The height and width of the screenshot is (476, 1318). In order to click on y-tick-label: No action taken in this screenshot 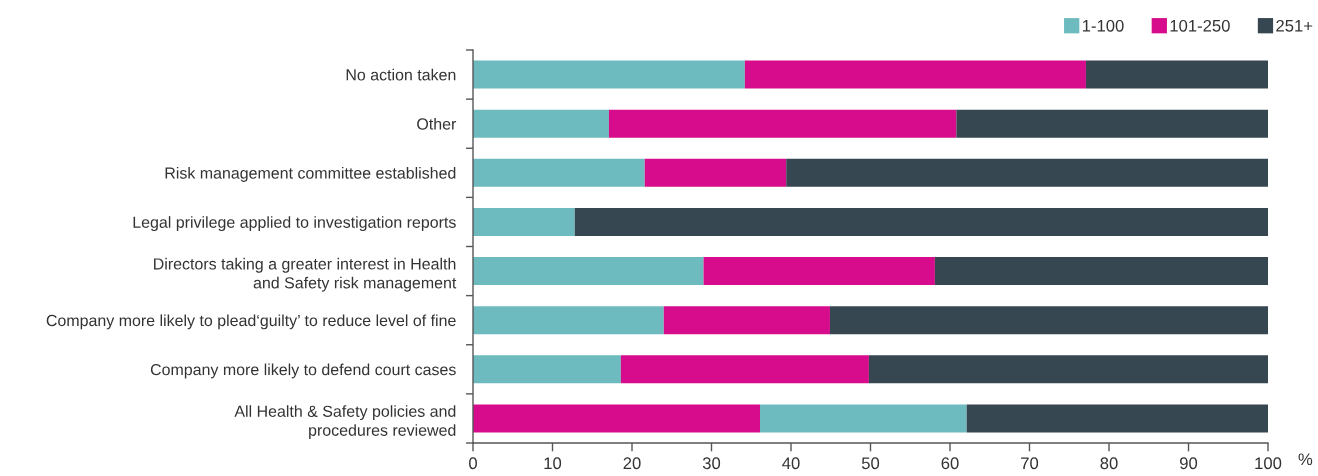, I will do `click(401, 74)`.